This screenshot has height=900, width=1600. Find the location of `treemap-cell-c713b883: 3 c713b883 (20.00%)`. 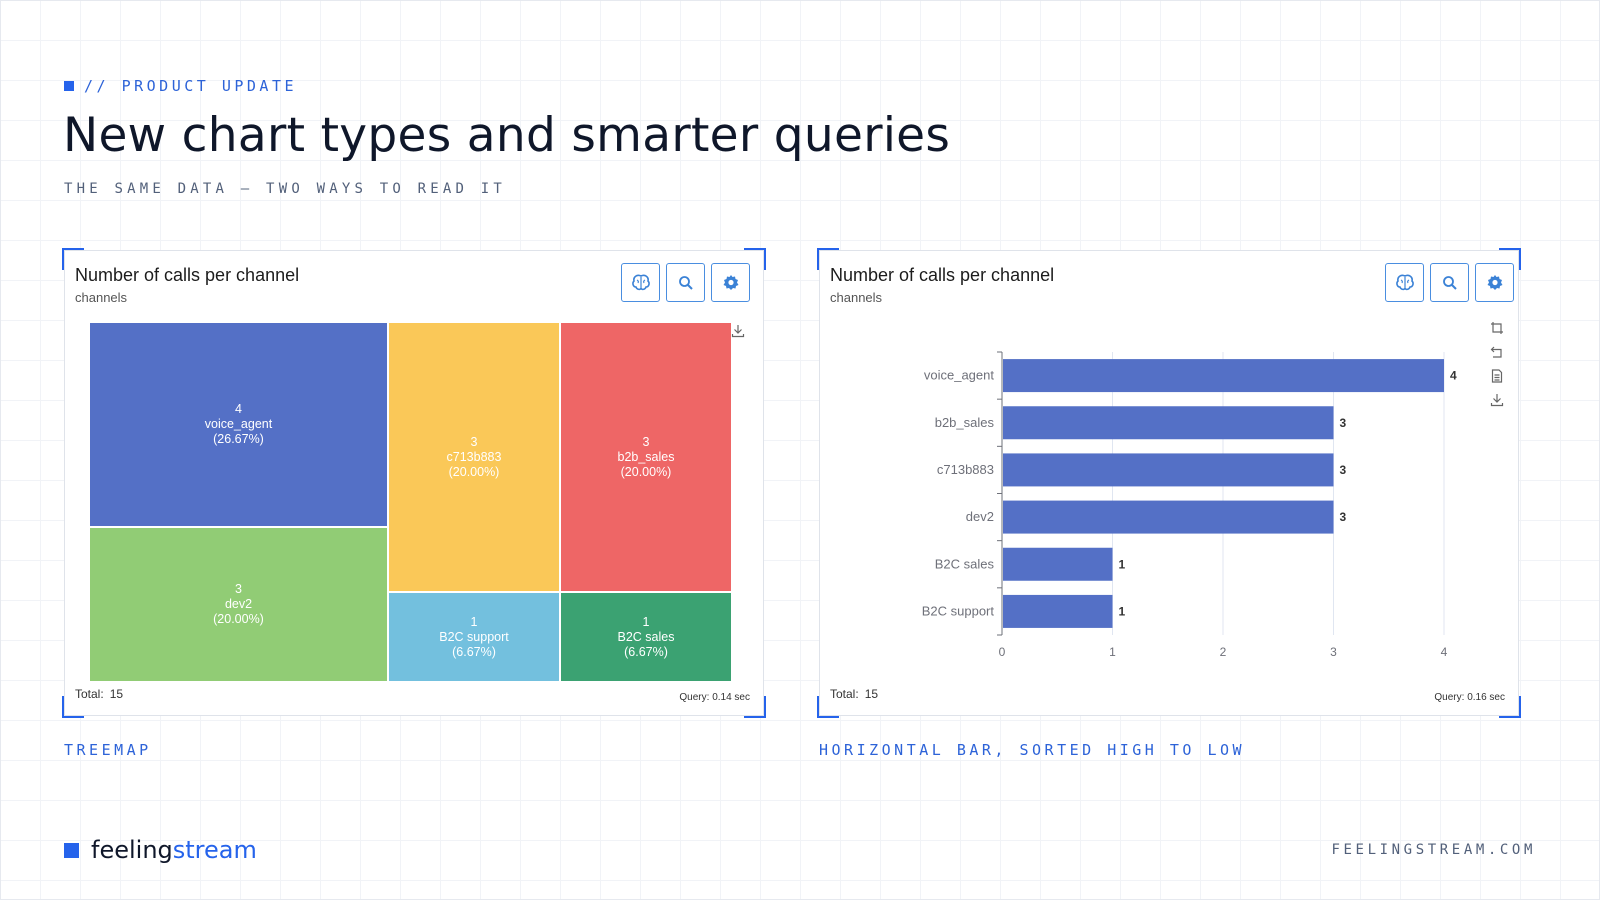

treemap-cell-c713b883: 3 c713b883 (20.00%) is located at coordinates (474, 457).